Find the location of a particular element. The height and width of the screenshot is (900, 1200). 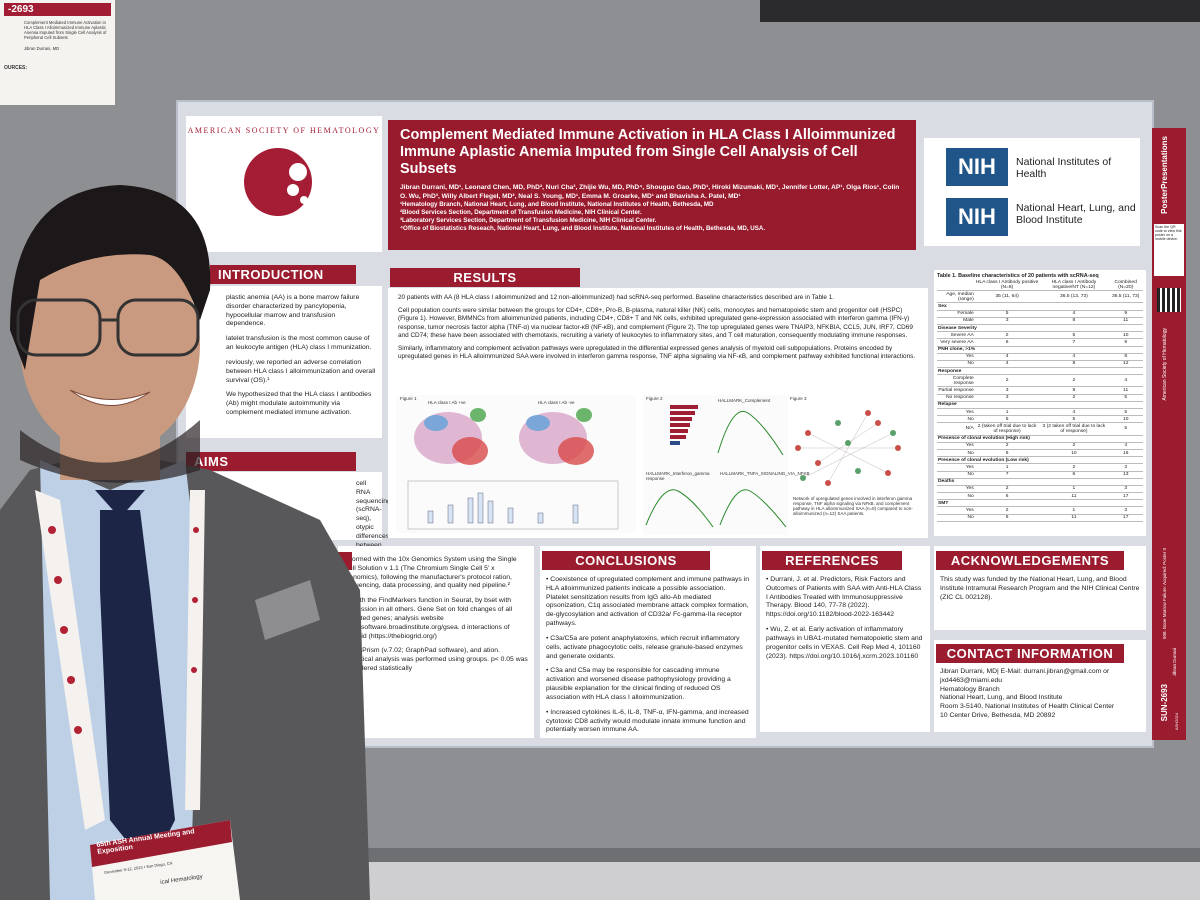

table-cell: Sex is located at coordinates (1040, 306).